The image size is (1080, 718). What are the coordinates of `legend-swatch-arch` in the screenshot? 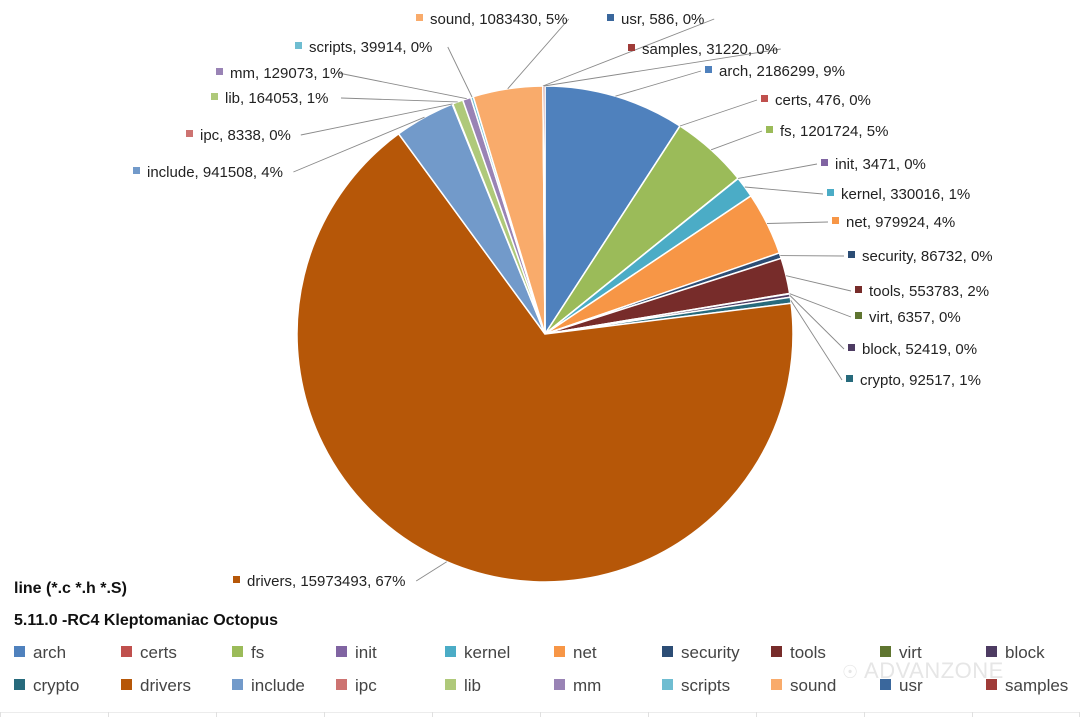 It's located at (19, 651).